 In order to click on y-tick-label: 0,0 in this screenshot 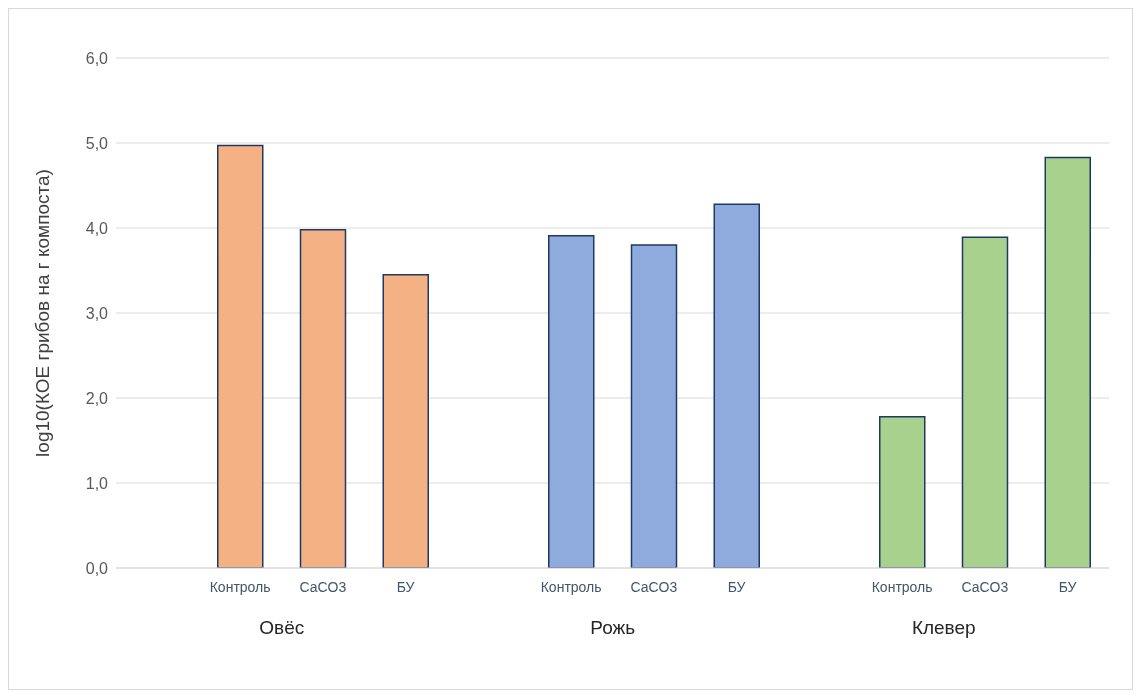, I will do `click(97, 568)`.